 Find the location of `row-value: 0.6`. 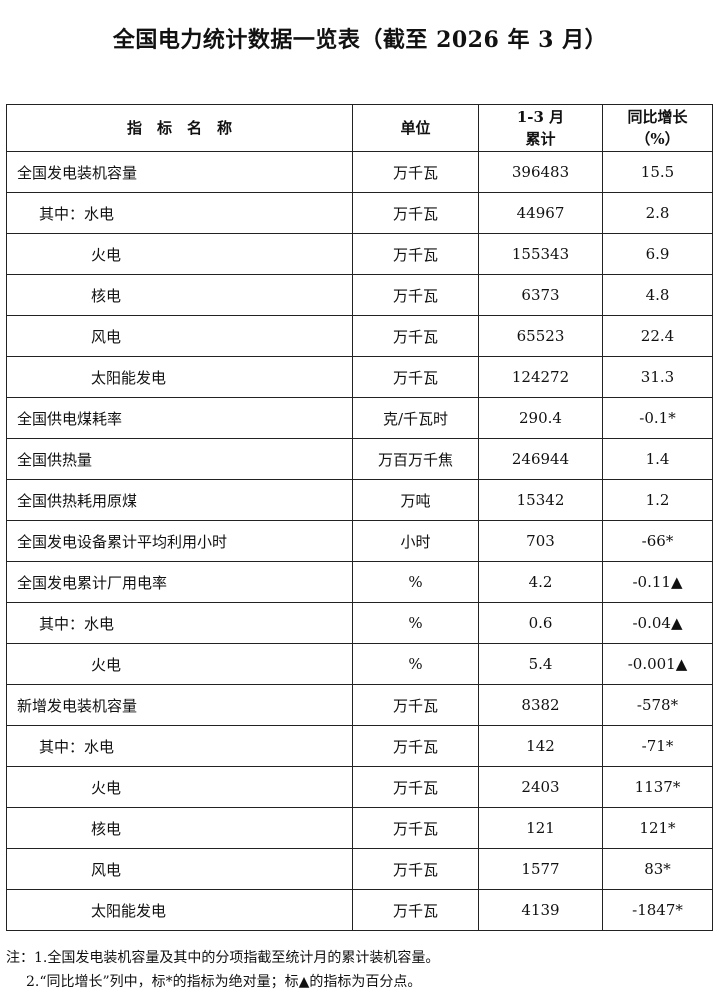

row-value: 0.6 is located at coordinates (540, 623).